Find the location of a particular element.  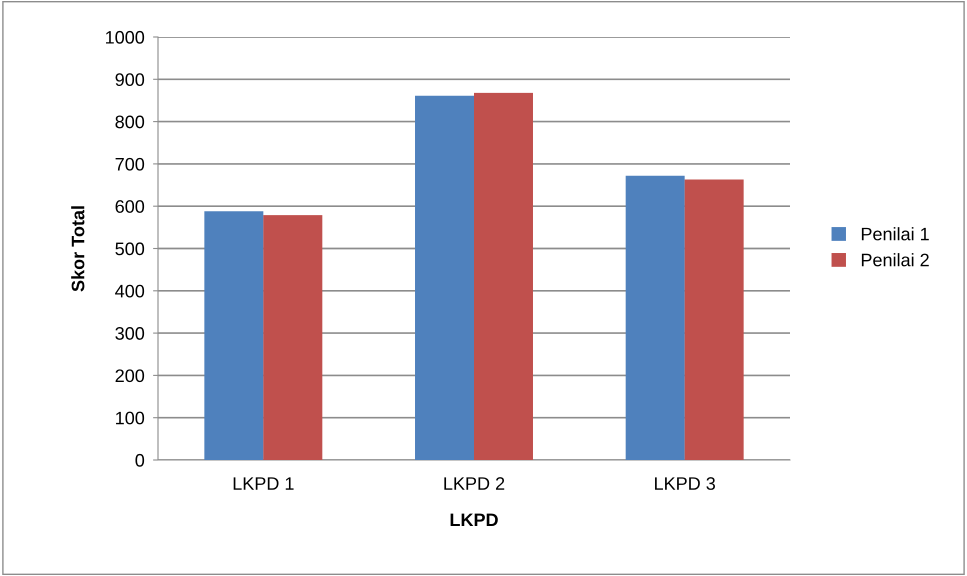

x-tick-label: LKPD 3 is located at coordinates (685, 483).